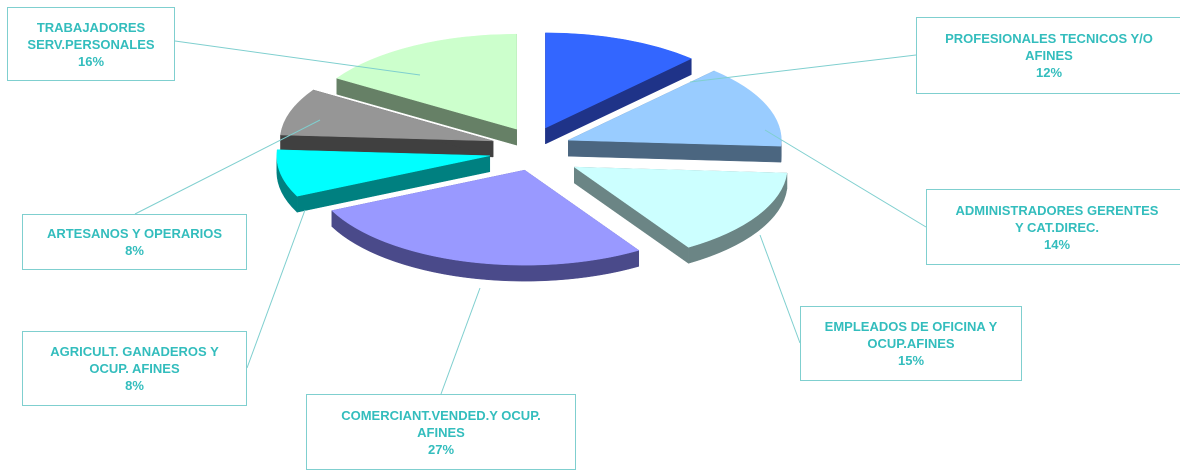 The width and height of the screenshot is (1180, 472). What do you see at coordinates (441, 415) in the screenshot?
I see `slice-label-name-line: COMERCIANT.VENDED.Y OCUP.` at bounding box center [441, 415].